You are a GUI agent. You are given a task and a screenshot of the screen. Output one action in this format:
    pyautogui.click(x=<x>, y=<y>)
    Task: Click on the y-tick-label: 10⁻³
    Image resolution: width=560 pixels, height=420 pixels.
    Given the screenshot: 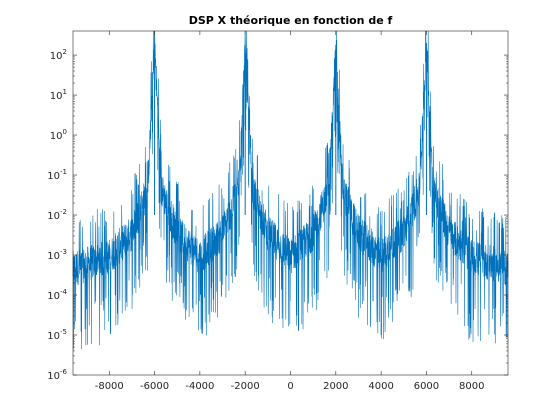 What is the action you would take?
    pyautogui.click(x=57, y=255)
    